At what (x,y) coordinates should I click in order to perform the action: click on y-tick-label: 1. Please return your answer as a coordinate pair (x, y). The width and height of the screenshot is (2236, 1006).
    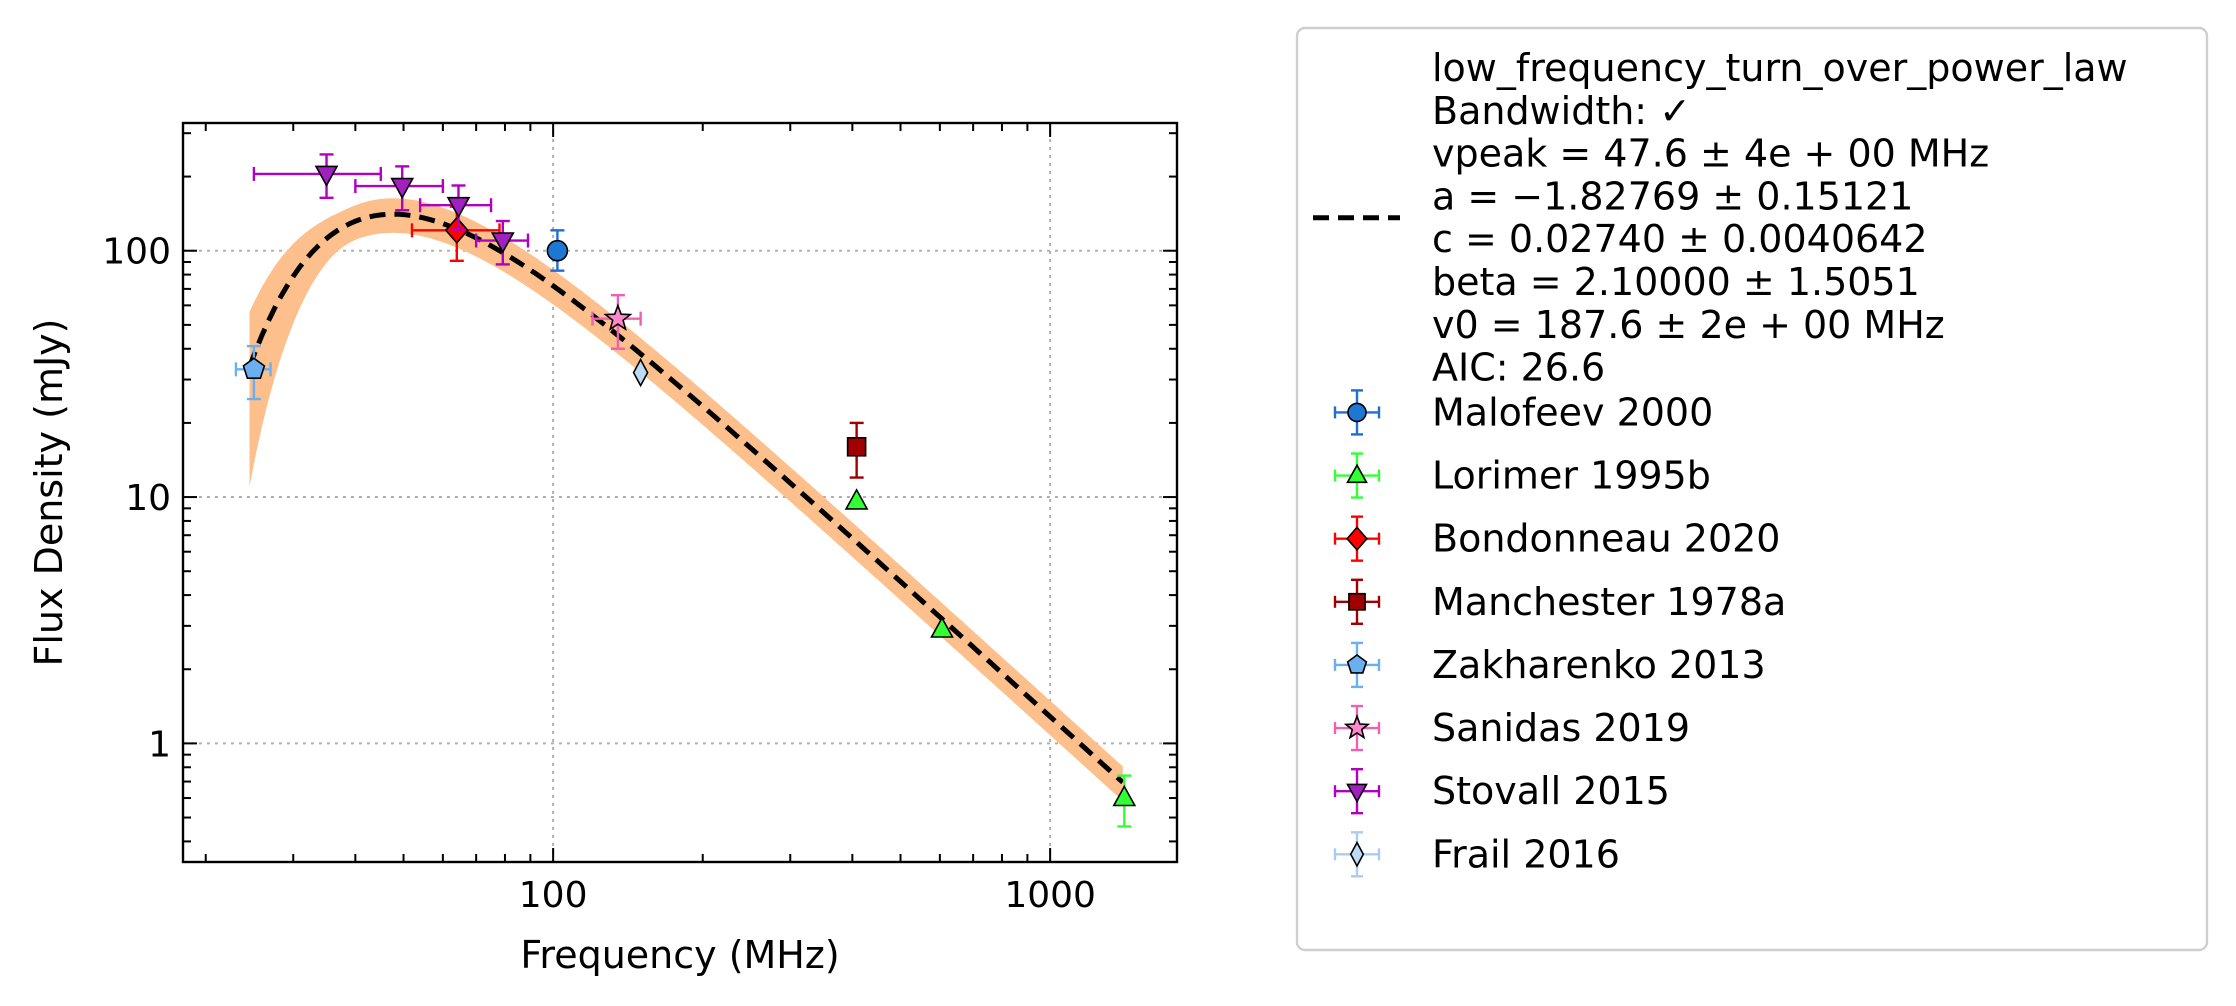
    Looking at the image, I should click on (159, 744).